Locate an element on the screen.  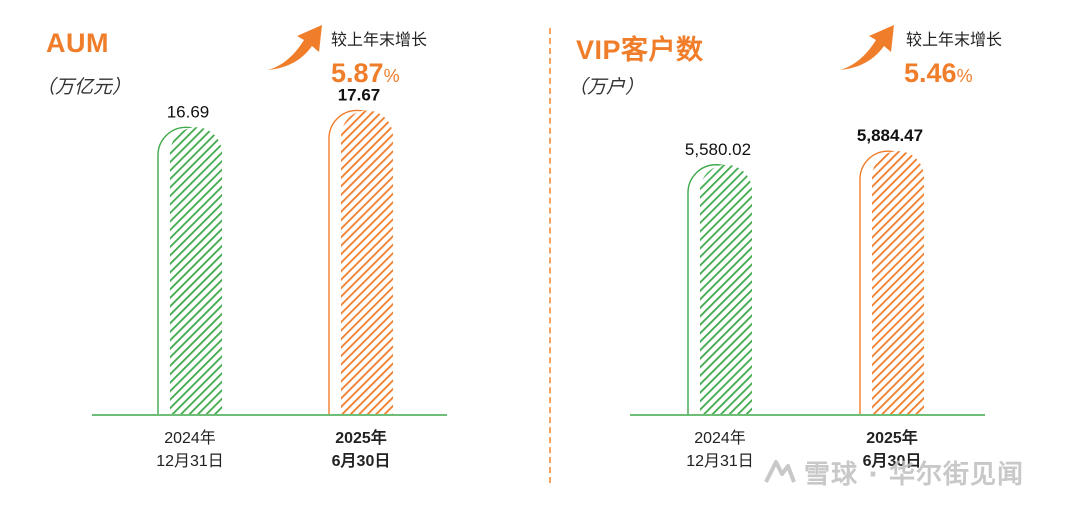
panel-divider is located at coordinates (550, 255).